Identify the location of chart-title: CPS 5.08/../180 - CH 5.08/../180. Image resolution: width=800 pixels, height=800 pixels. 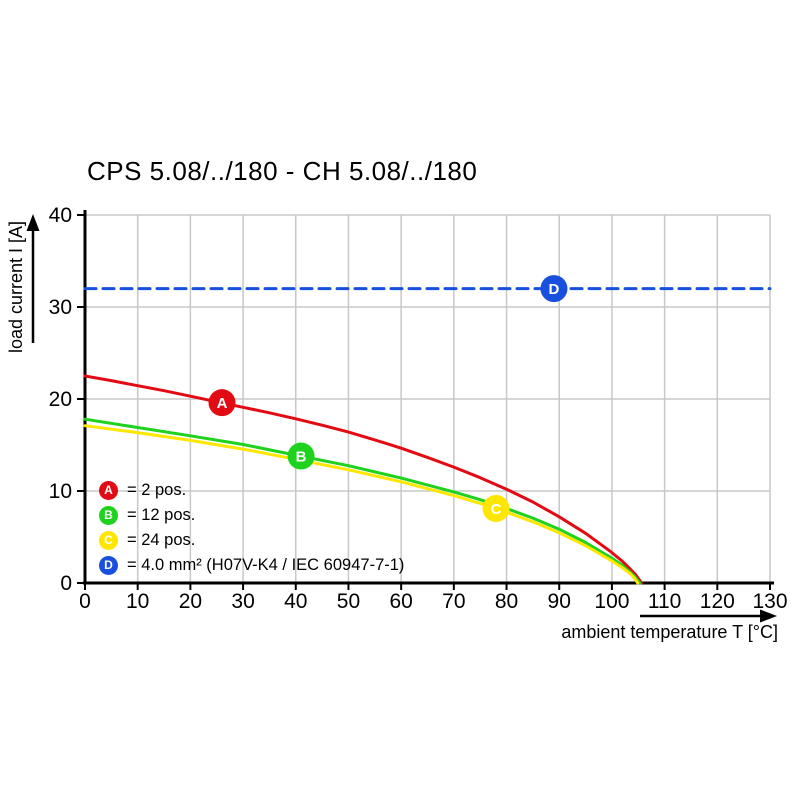
(282, 171).